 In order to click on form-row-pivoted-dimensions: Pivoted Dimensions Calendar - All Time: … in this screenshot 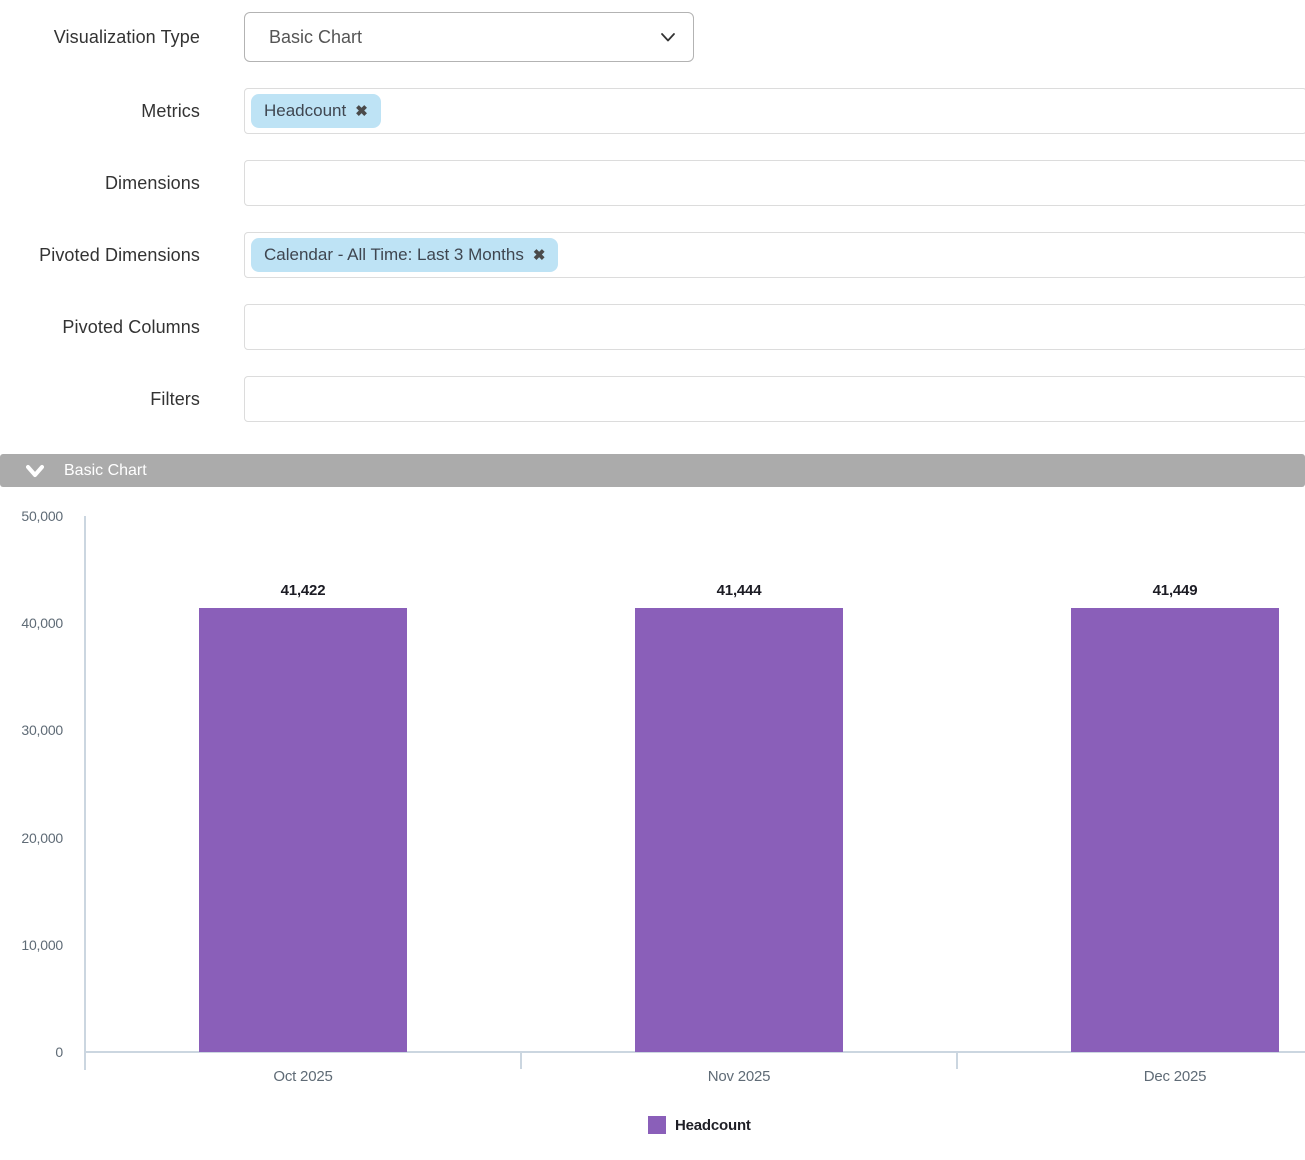, I will do `click(652, 255)`.